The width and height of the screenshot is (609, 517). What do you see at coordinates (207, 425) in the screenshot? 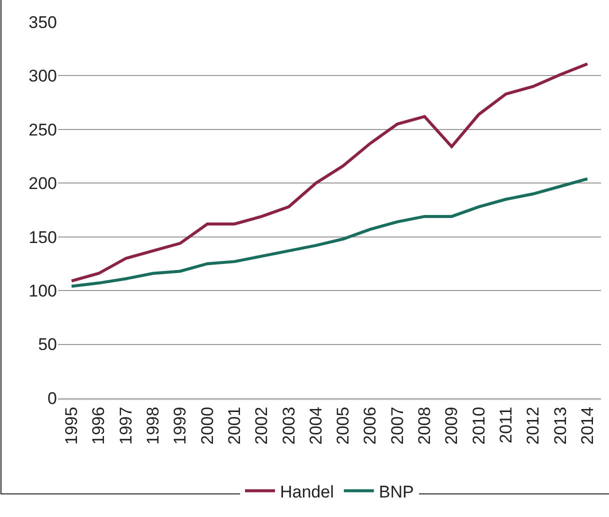
I see `x-tick-label: 2000` at bounding box center [207, 425].